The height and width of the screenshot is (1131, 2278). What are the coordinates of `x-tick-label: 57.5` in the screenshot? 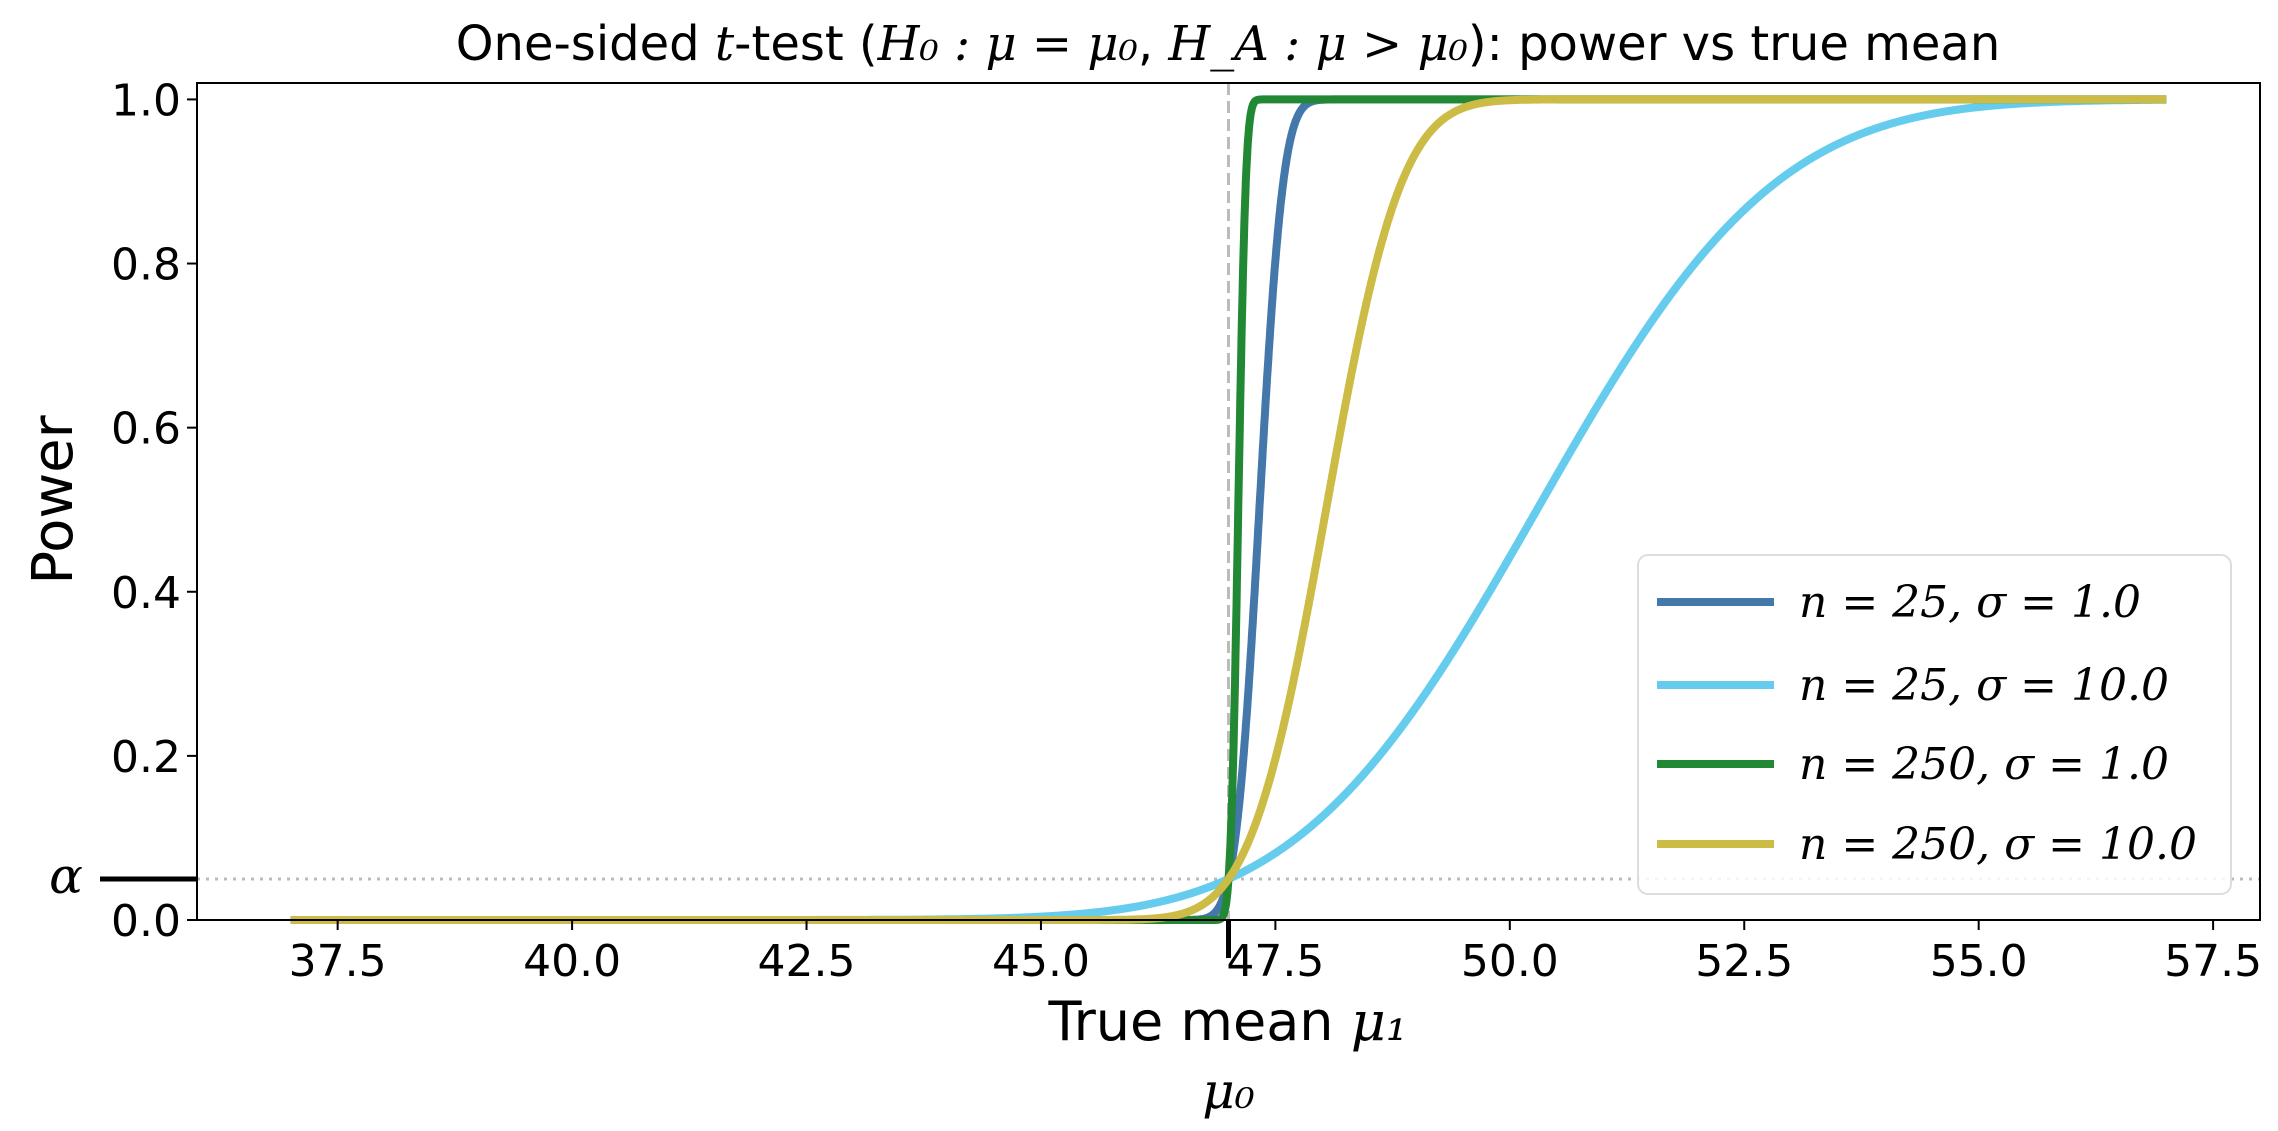 It's located at (2213, 961).